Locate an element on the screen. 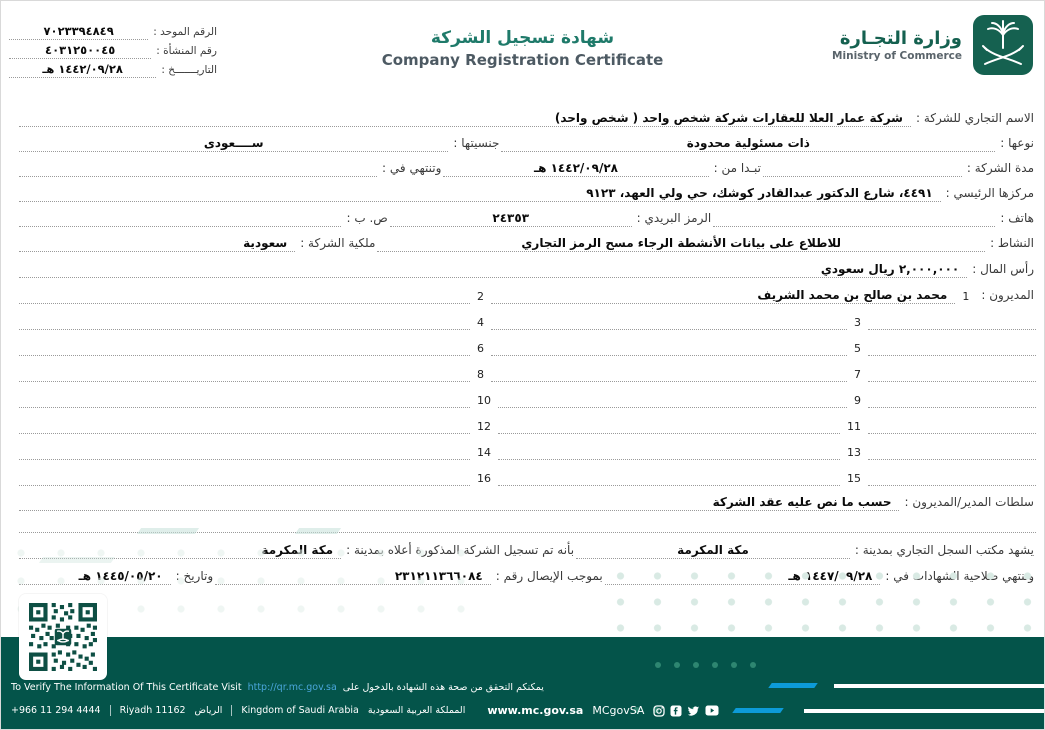 The width and height of the screenshot is (1045, 730). headquarters-label: مركزها الرئيسي : is located at coordinates (989, 193).